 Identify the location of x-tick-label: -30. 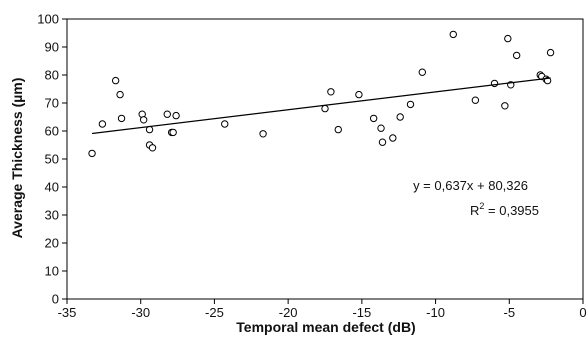
(140, 312).